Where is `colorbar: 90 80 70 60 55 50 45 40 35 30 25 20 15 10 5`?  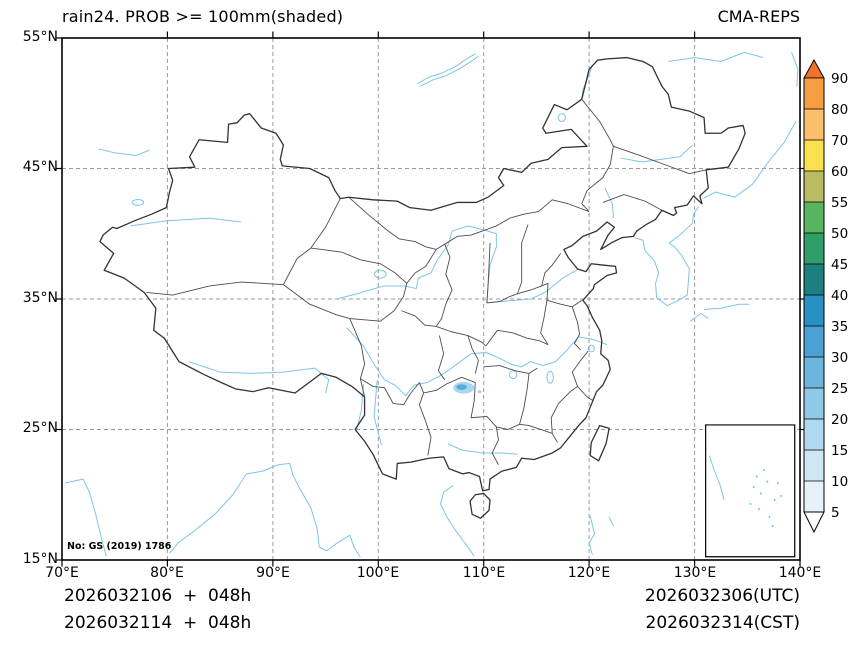
colorbar: 90 80 70 60 55 50 45 40 35 30 25 20 15 10 5 is located at coordinates (830, 303).